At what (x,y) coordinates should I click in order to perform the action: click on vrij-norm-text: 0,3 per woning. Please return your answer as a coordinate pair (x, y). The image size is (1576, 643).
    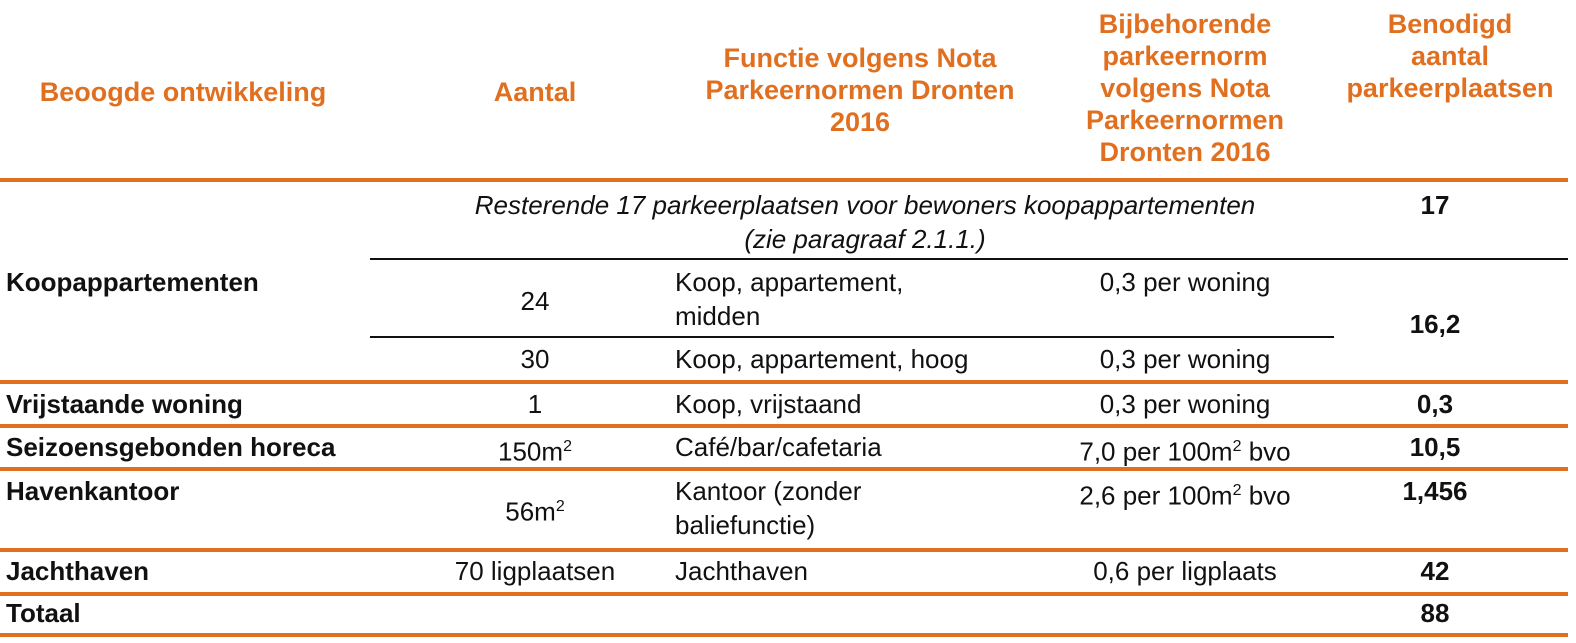
    Looking at the image, I should click on (1185, 404).